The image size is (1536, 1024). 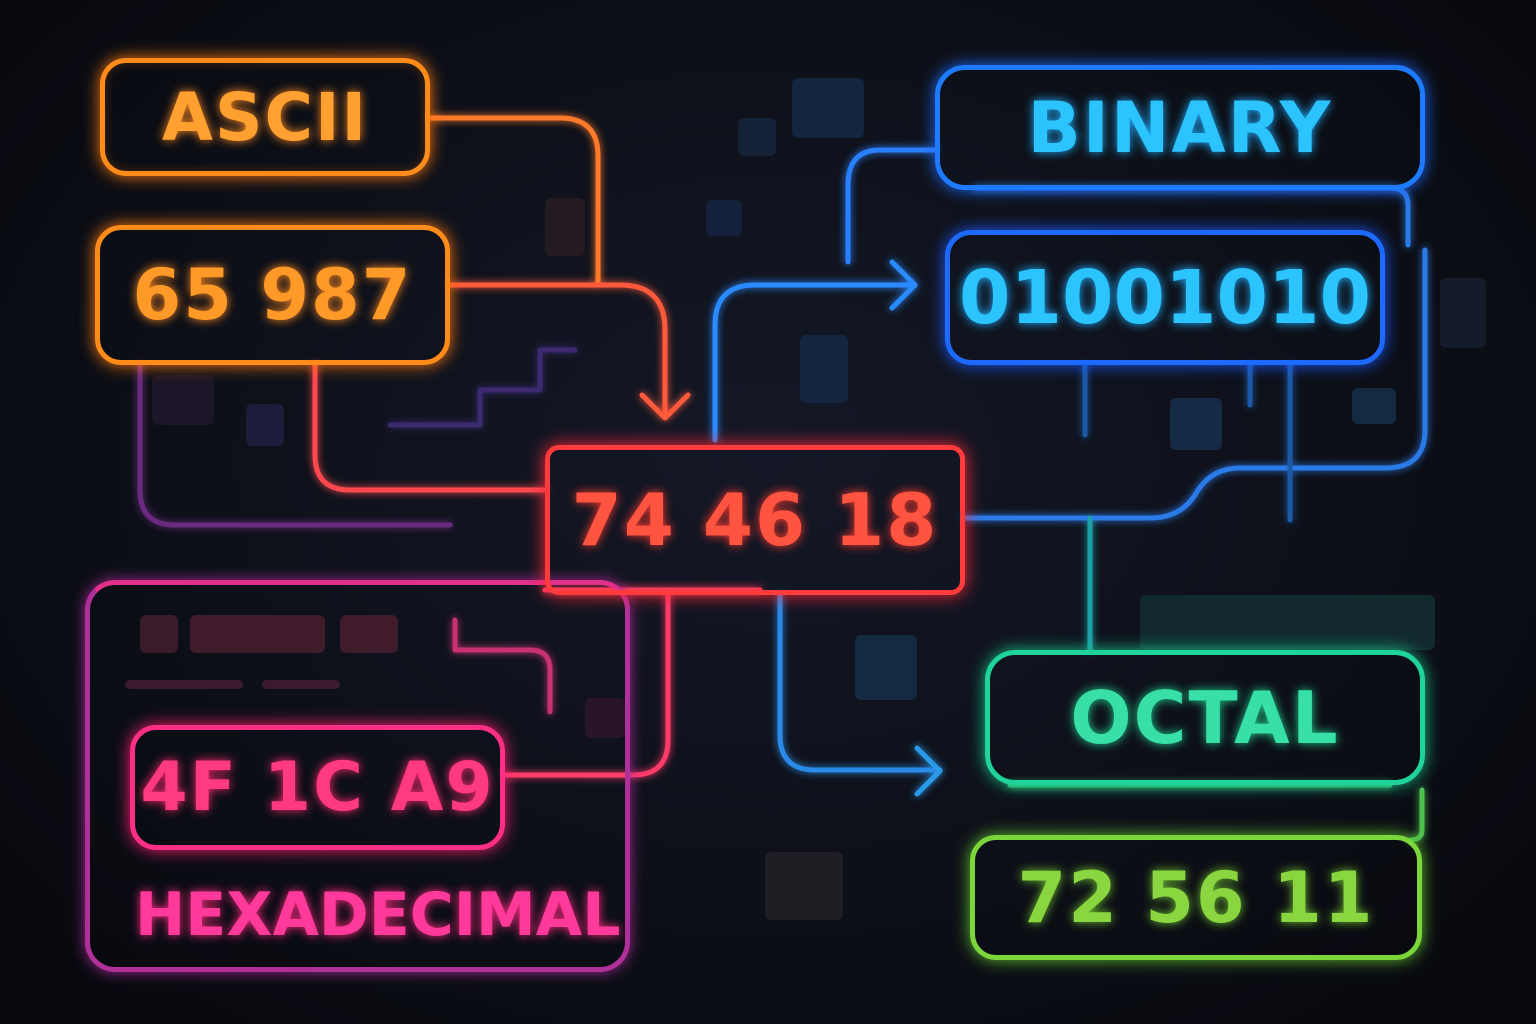 I want to click on center-value-box: 74 46 18, so click(x=755, y=520).